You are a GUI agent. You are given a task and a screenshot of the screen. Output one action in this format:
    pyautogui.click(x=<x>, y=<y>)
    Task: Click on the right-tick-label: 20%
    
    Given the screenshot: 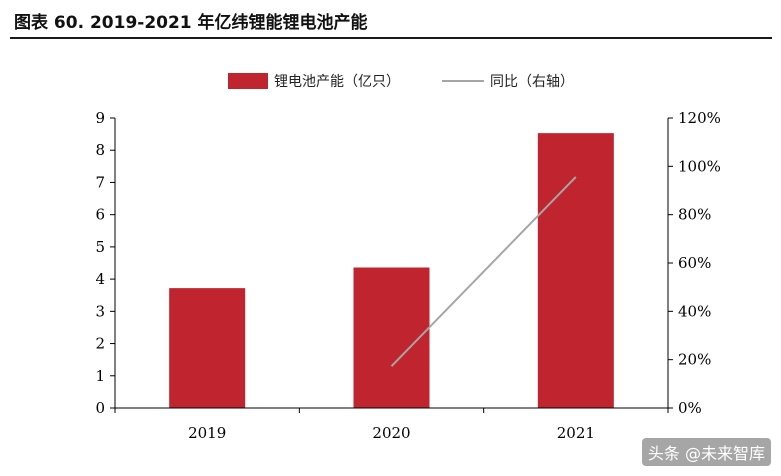 What is the action you would take?
    pyautogui.click(x=694, y=360)
    